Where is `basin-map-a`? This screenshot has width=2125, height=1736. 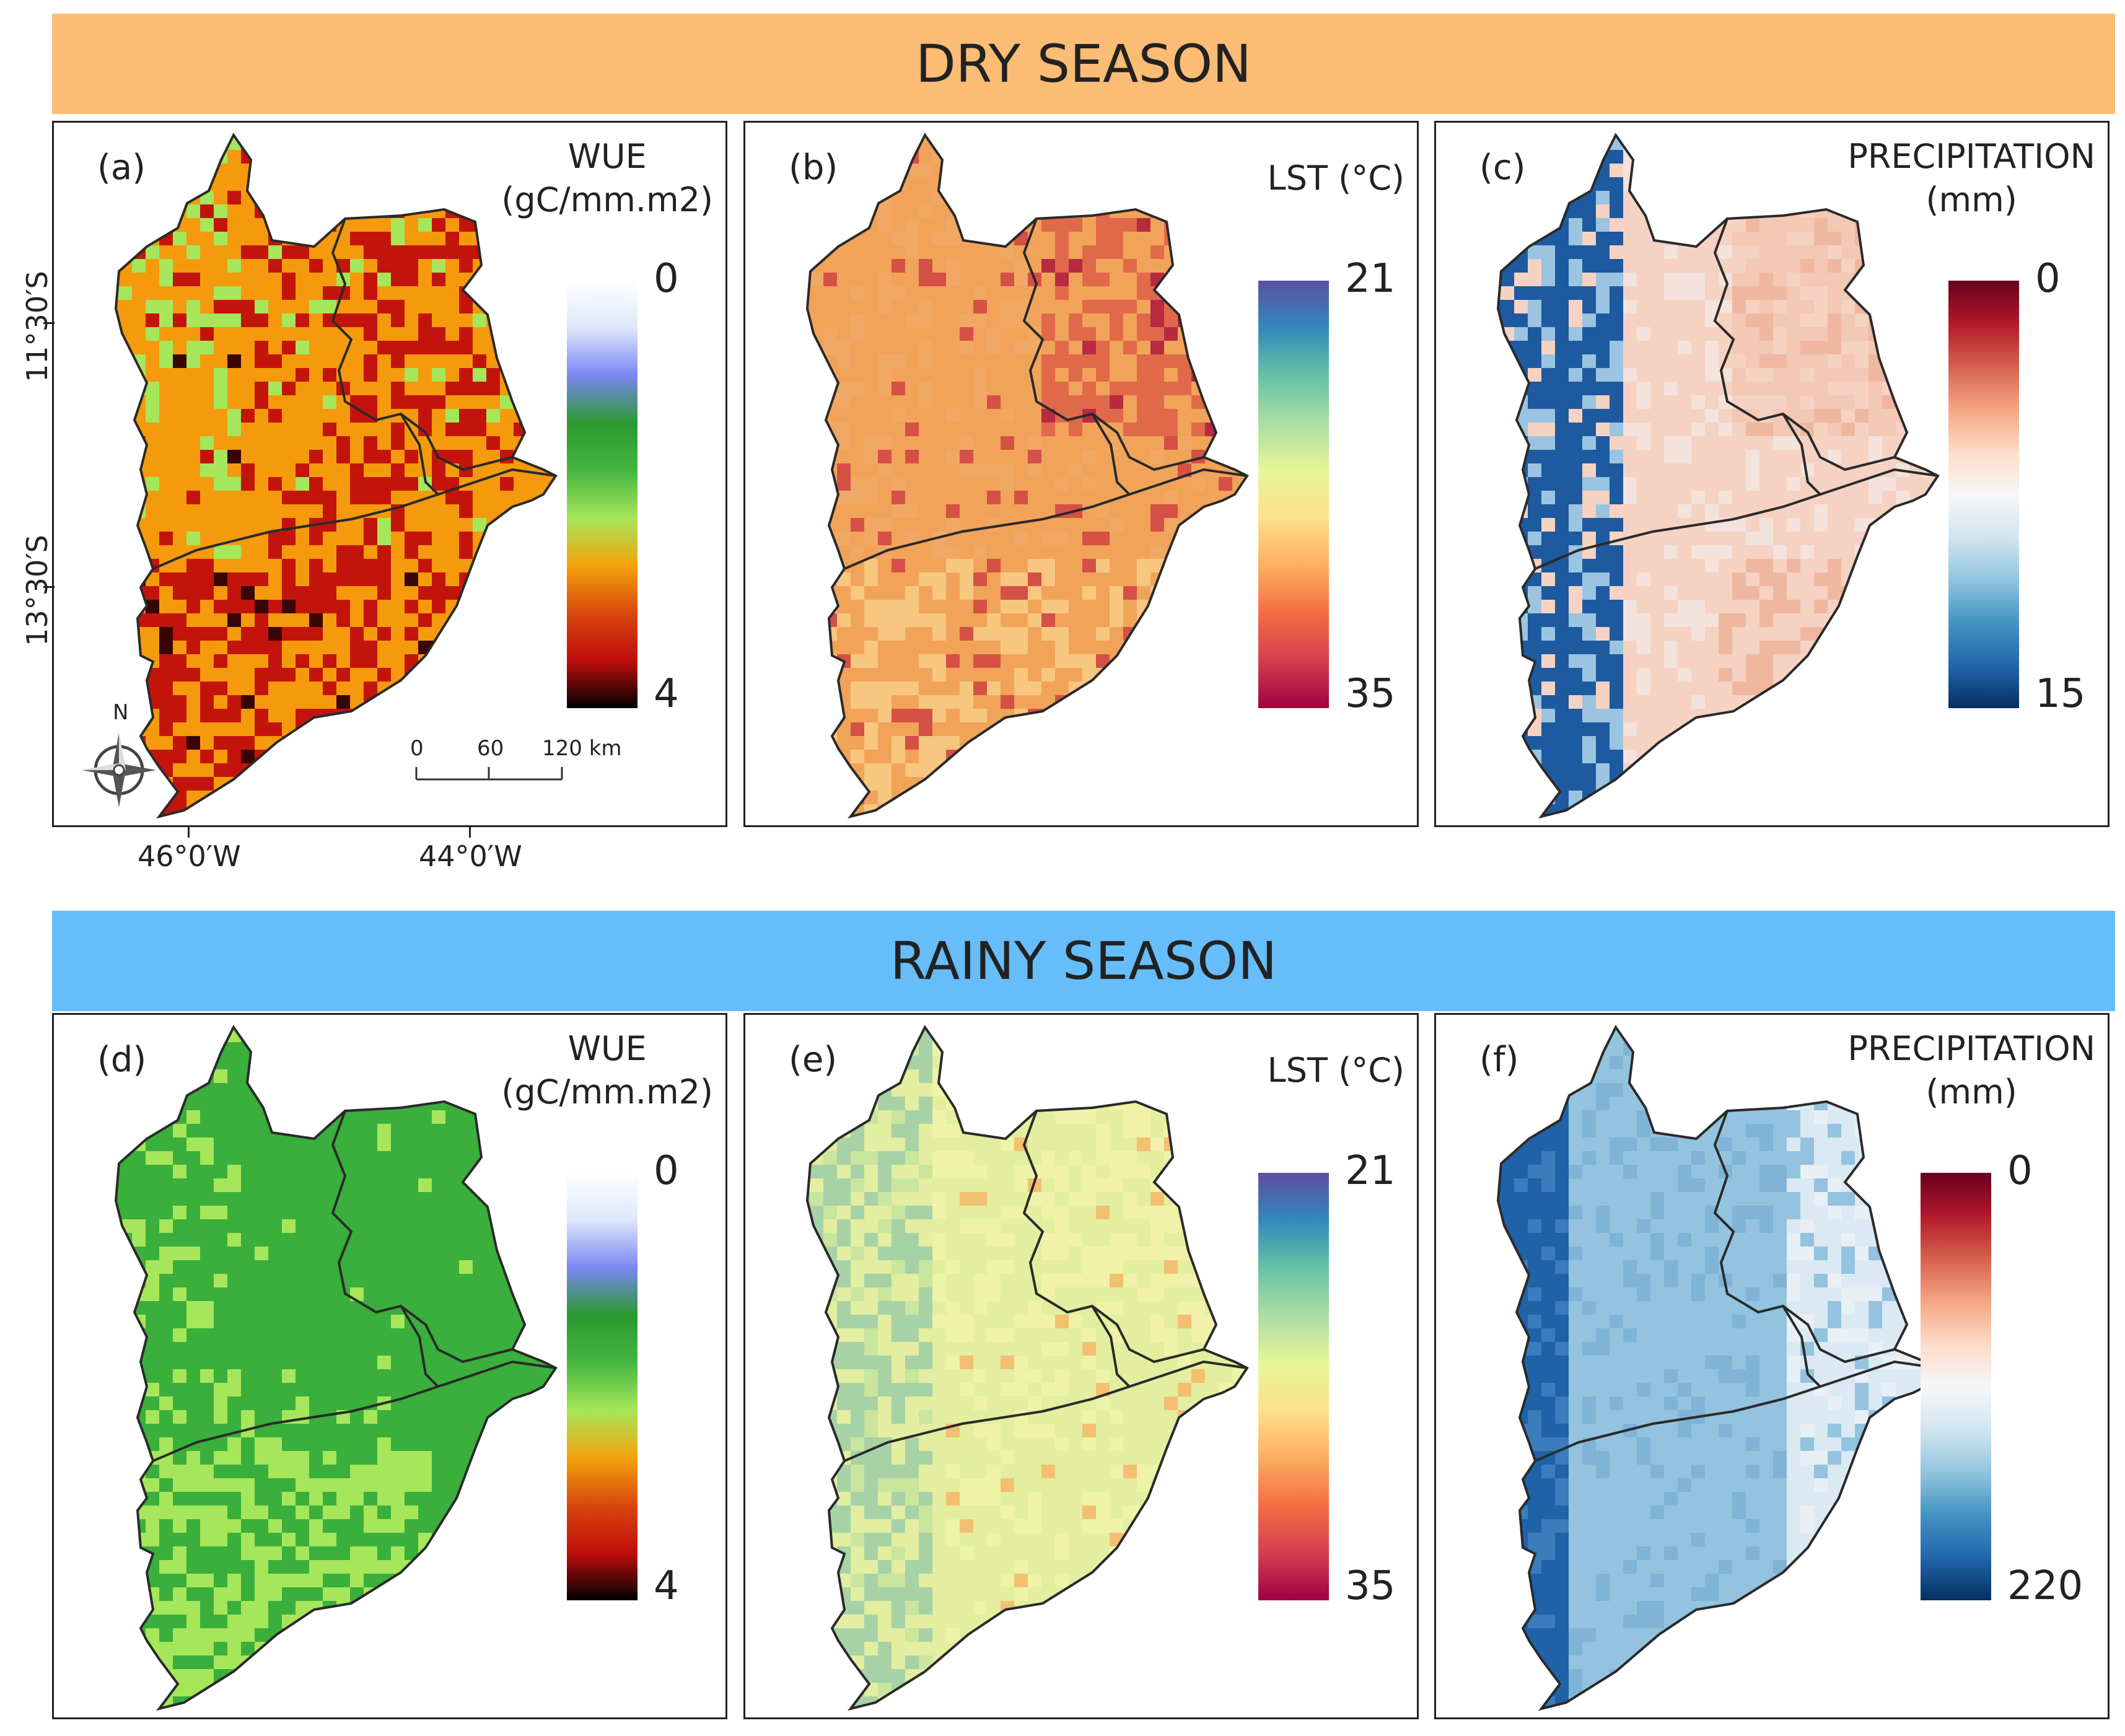
basin-map-a is located at coordinates (336, 476).